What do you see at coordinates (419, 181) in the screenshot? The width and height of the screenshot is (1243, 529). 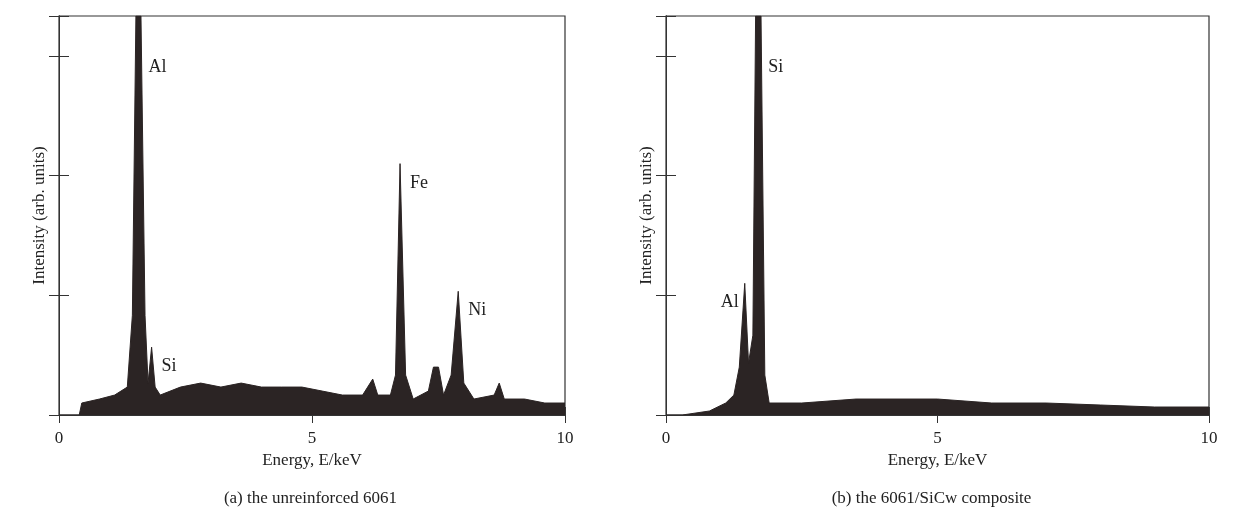 I see `annotation: Fe` at bounding box center [419, 181].